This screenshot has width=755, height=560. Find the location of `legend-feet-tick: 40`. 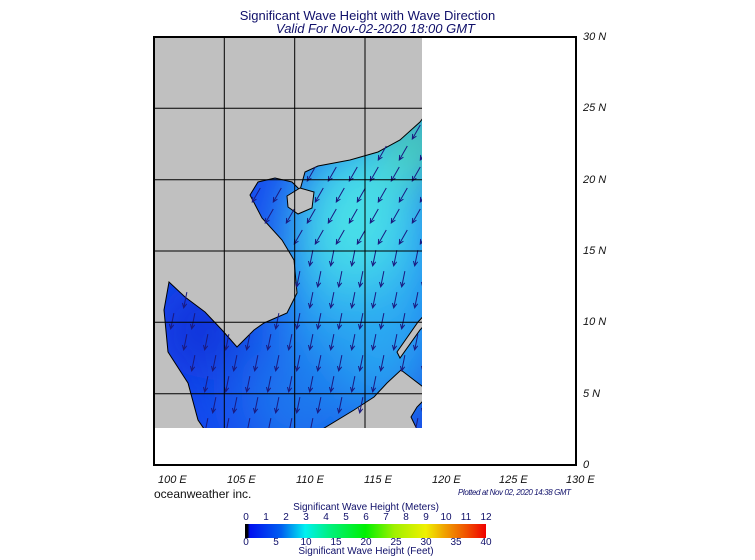

legend-feet-tick: 40 is located at coordinates (486, 542).